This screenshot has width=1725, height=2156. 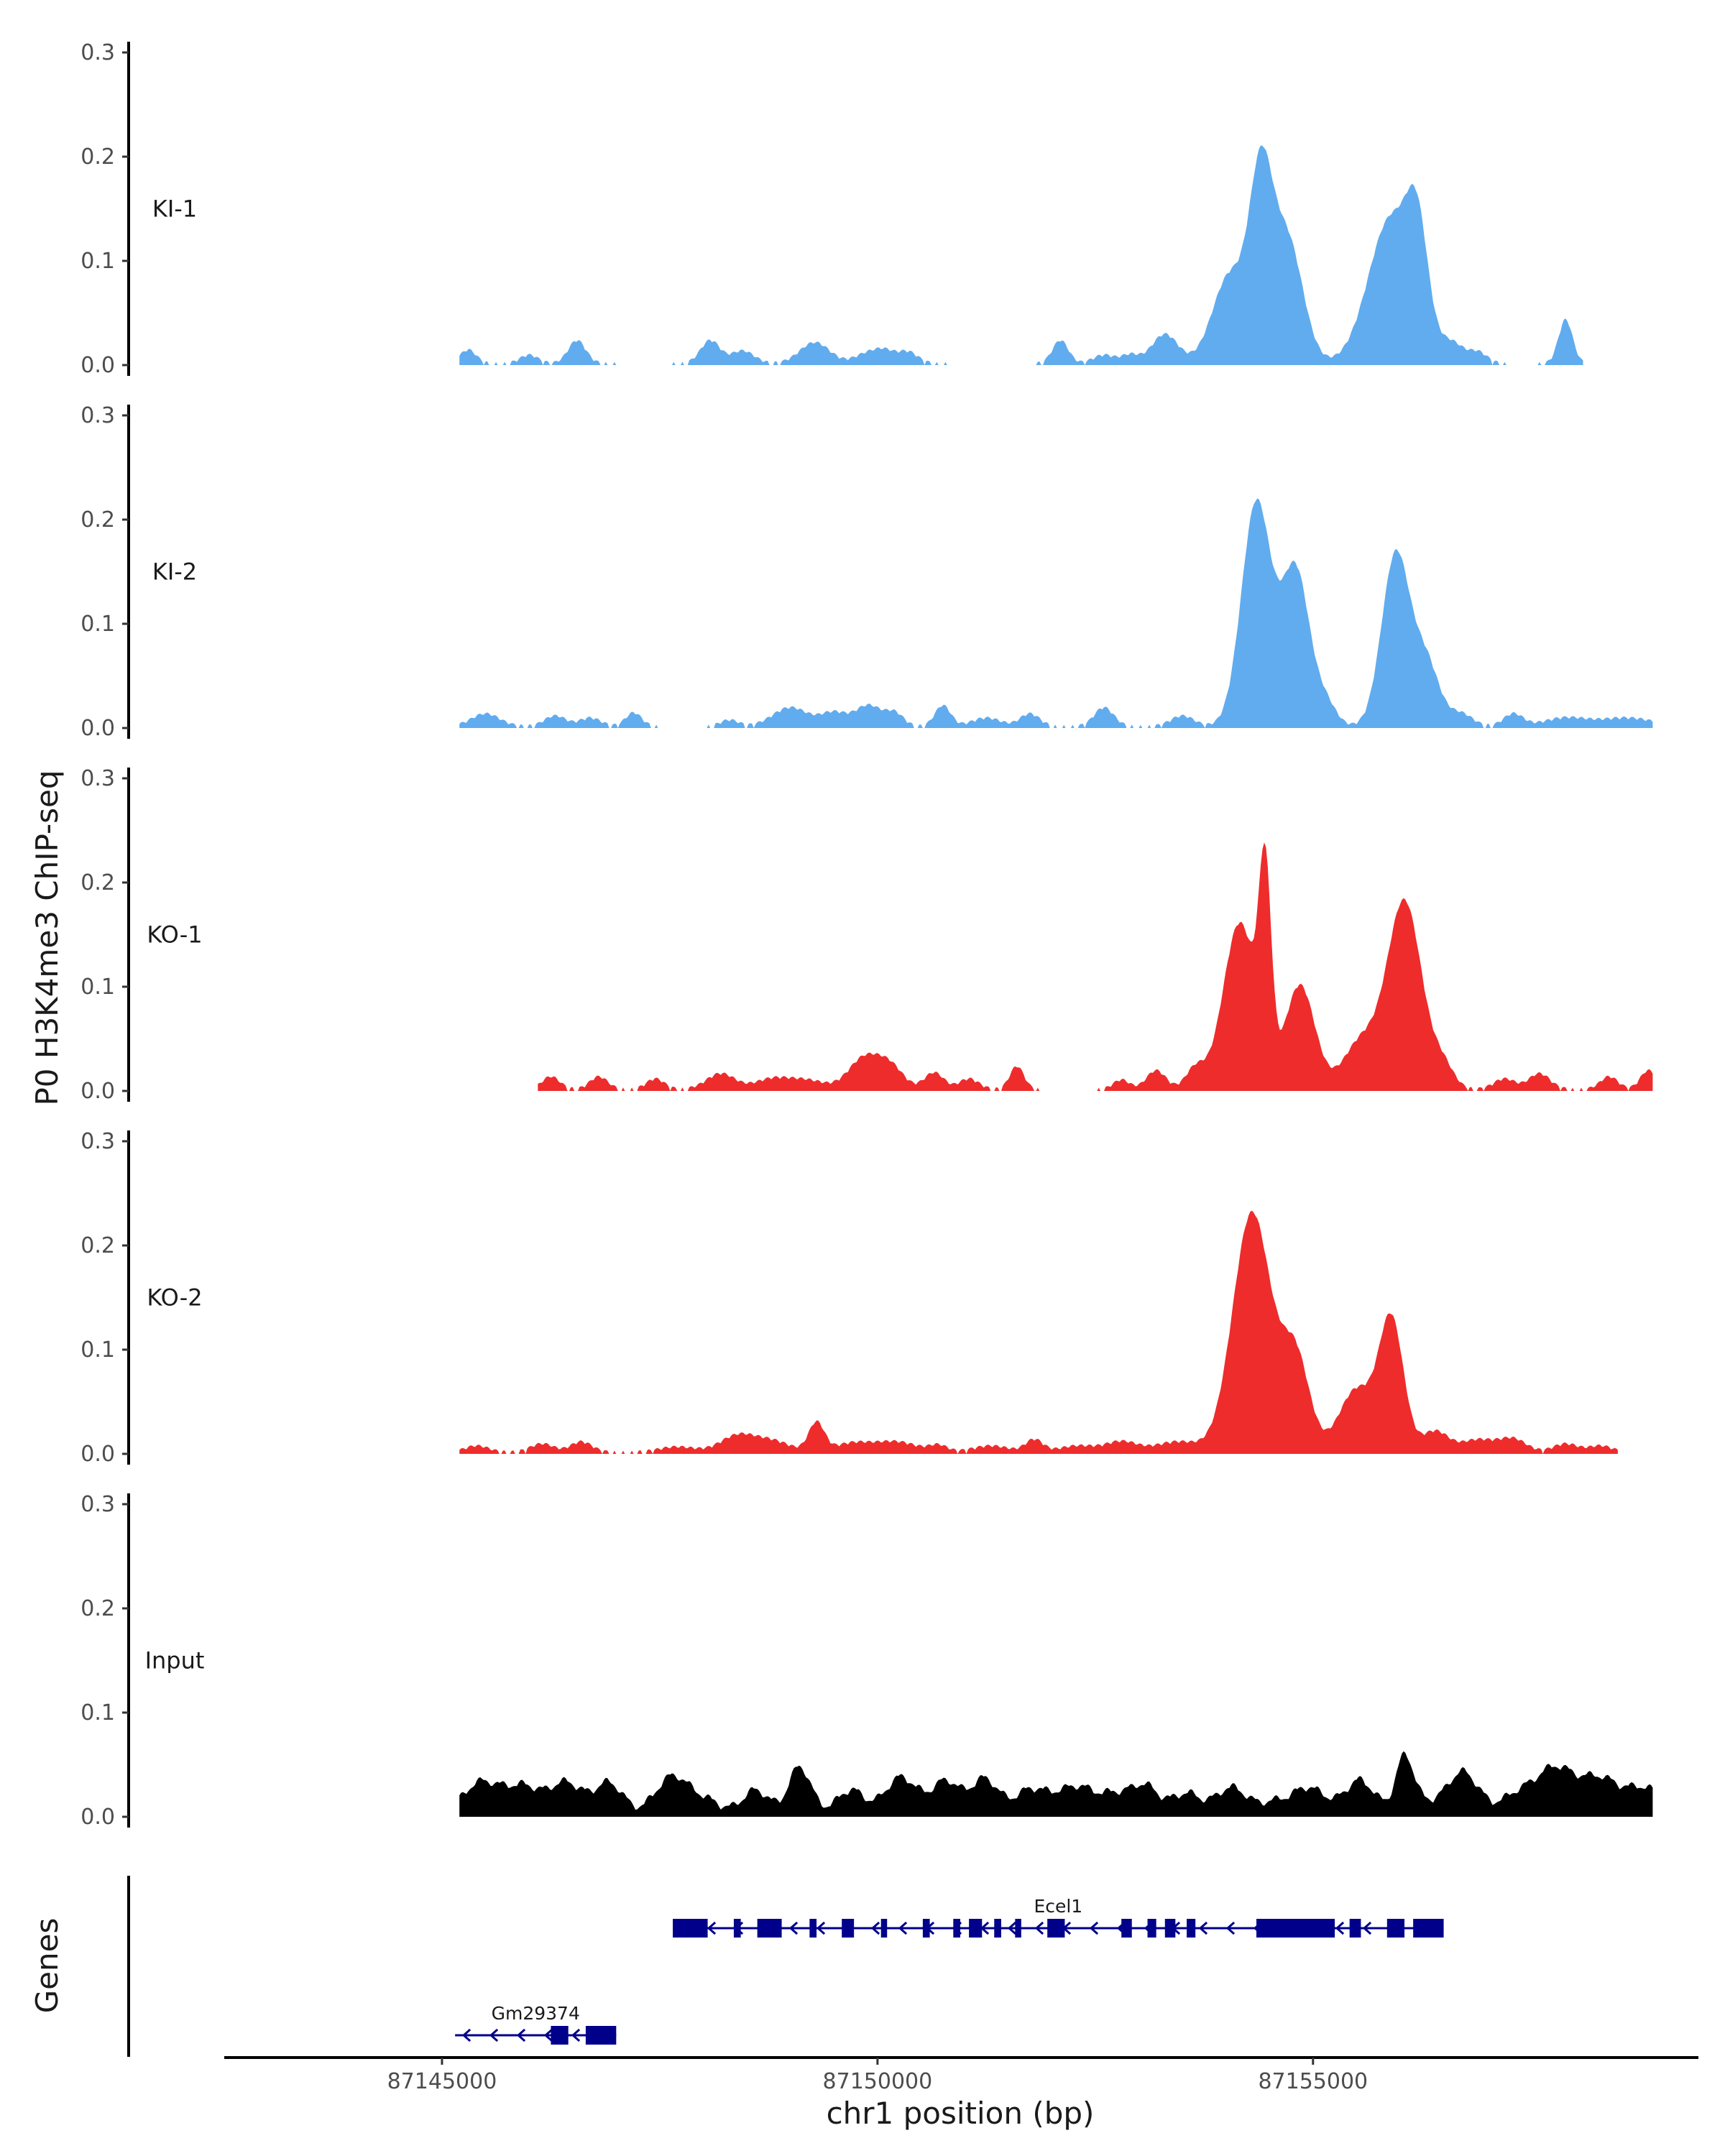 I want to click on gene-label: Gm29374, so click(x=536, y=2013).